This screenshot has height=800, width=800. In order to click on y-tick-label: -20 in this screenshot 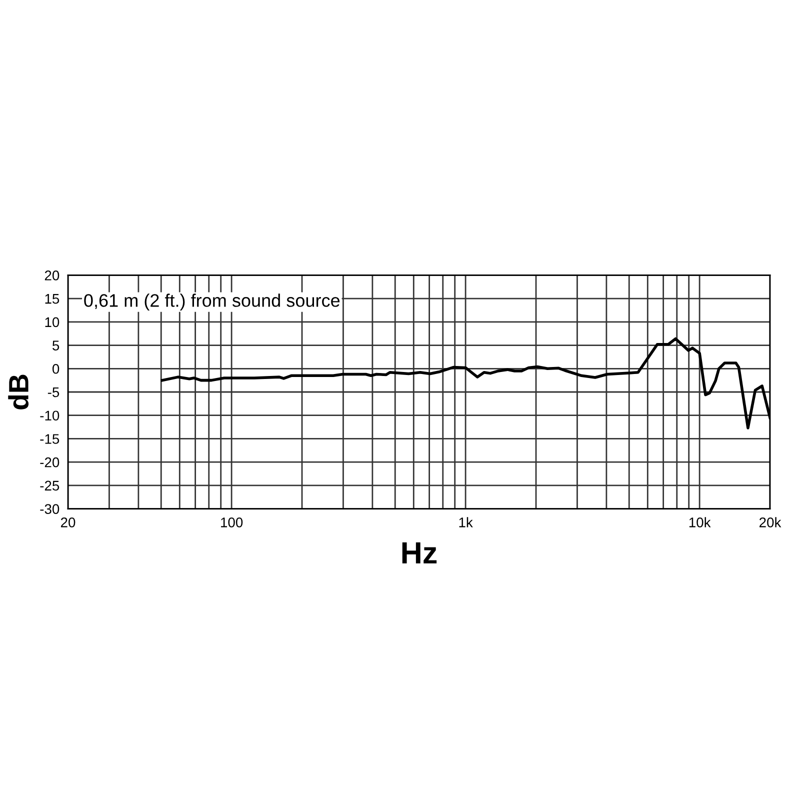, I will do `click(50, 462)`.